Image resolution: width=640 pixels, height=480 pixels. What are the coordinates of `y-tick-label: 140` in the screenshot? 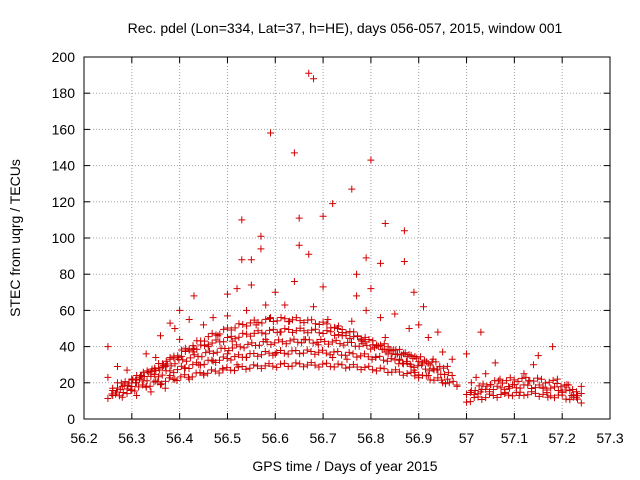 It's located at (64, 166).